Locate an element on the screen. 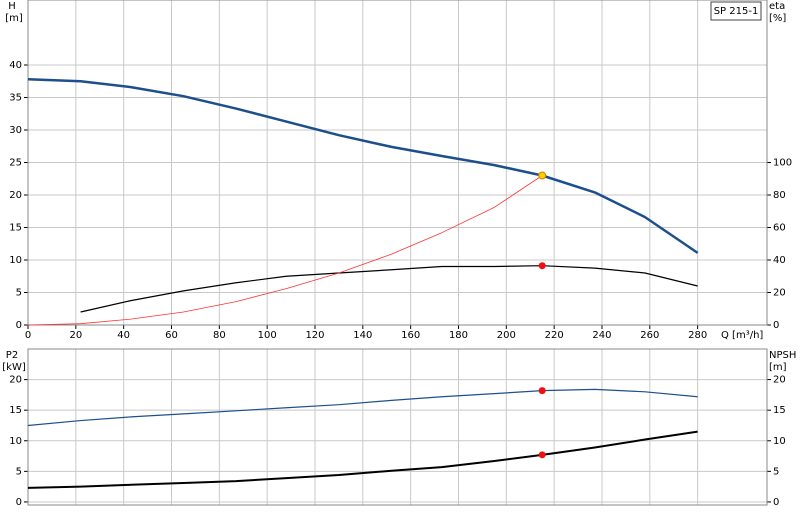 This screenshot has width=800, height=520. x-tick-label: 80 is located at coordinates (219, 335).